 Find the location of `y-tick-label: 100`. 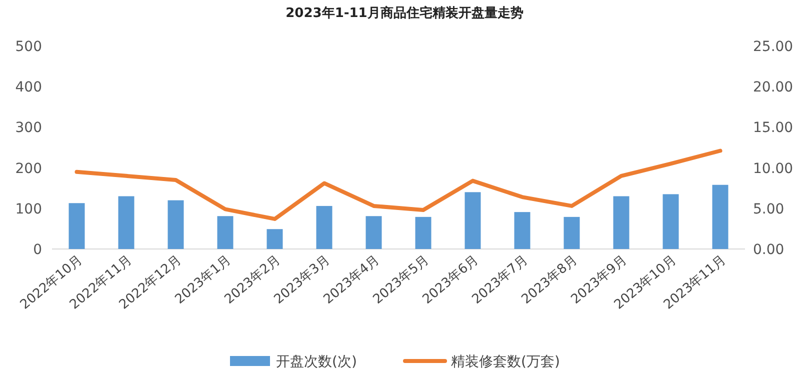

y-tick-label: 100 is located at coordinates (28, 209).